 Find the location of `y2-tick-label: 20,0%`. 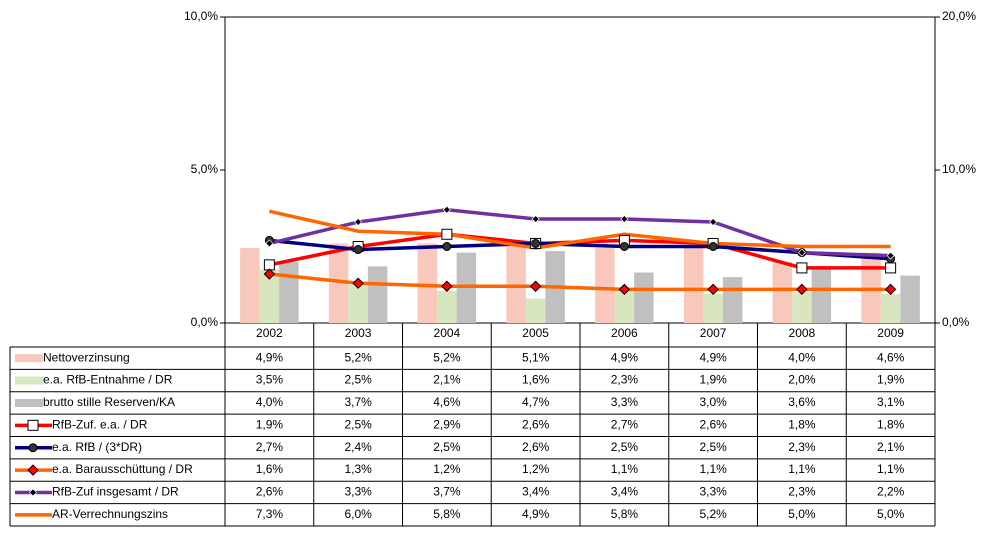

y2-tick-label: 20,0% is located at coordinates (959, 16).